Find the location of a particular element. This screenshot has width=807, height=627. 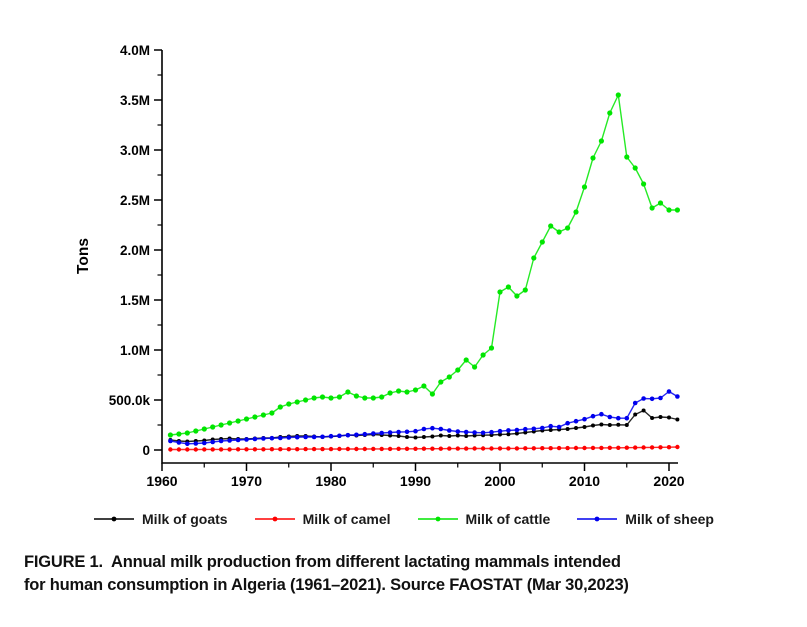

y-tick-label: 2.0M is located at coordinates (135, 250).